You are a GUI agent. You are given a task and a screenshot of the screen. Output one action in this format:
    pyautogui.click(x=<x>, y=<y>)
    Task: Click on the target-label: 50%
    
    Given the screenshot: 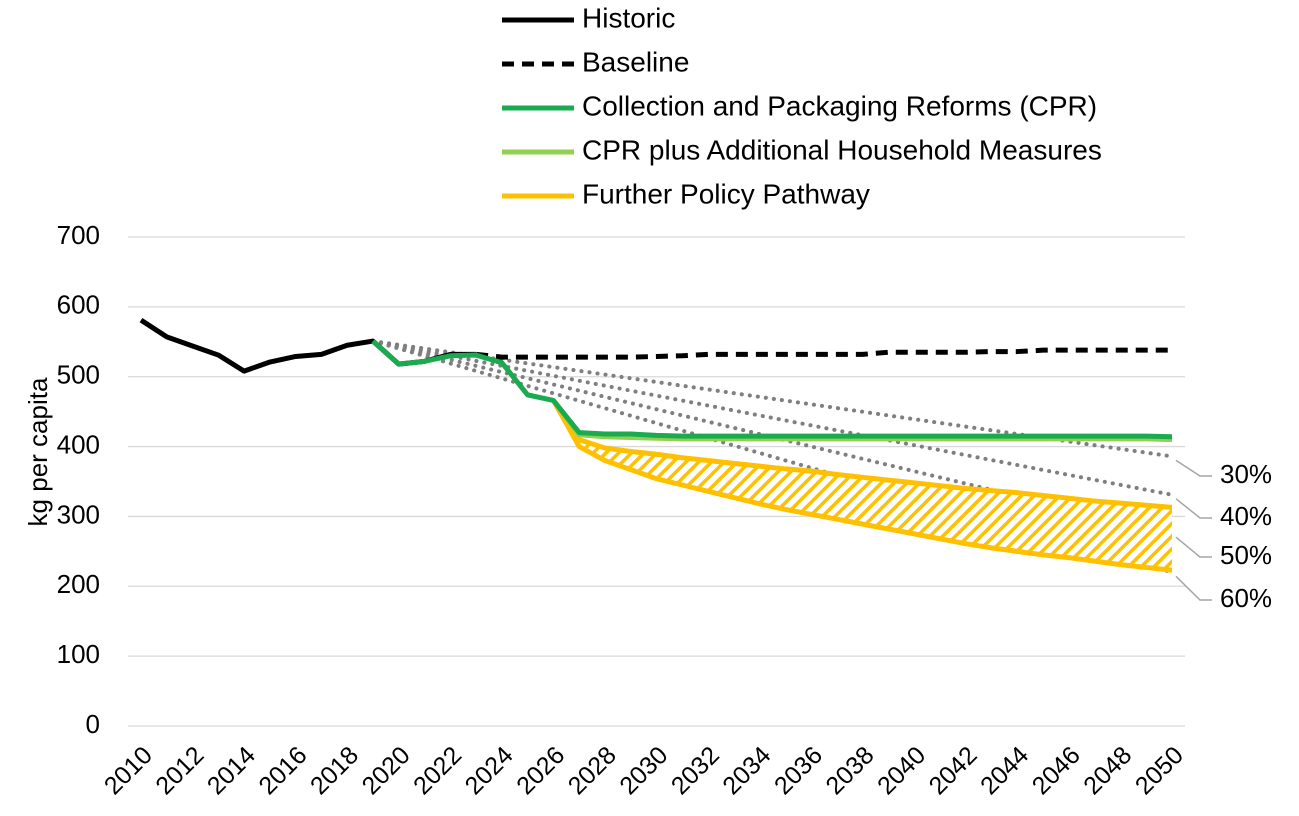 What is the action you would take?
    pyautogui.click(x=1246, y=555)
    